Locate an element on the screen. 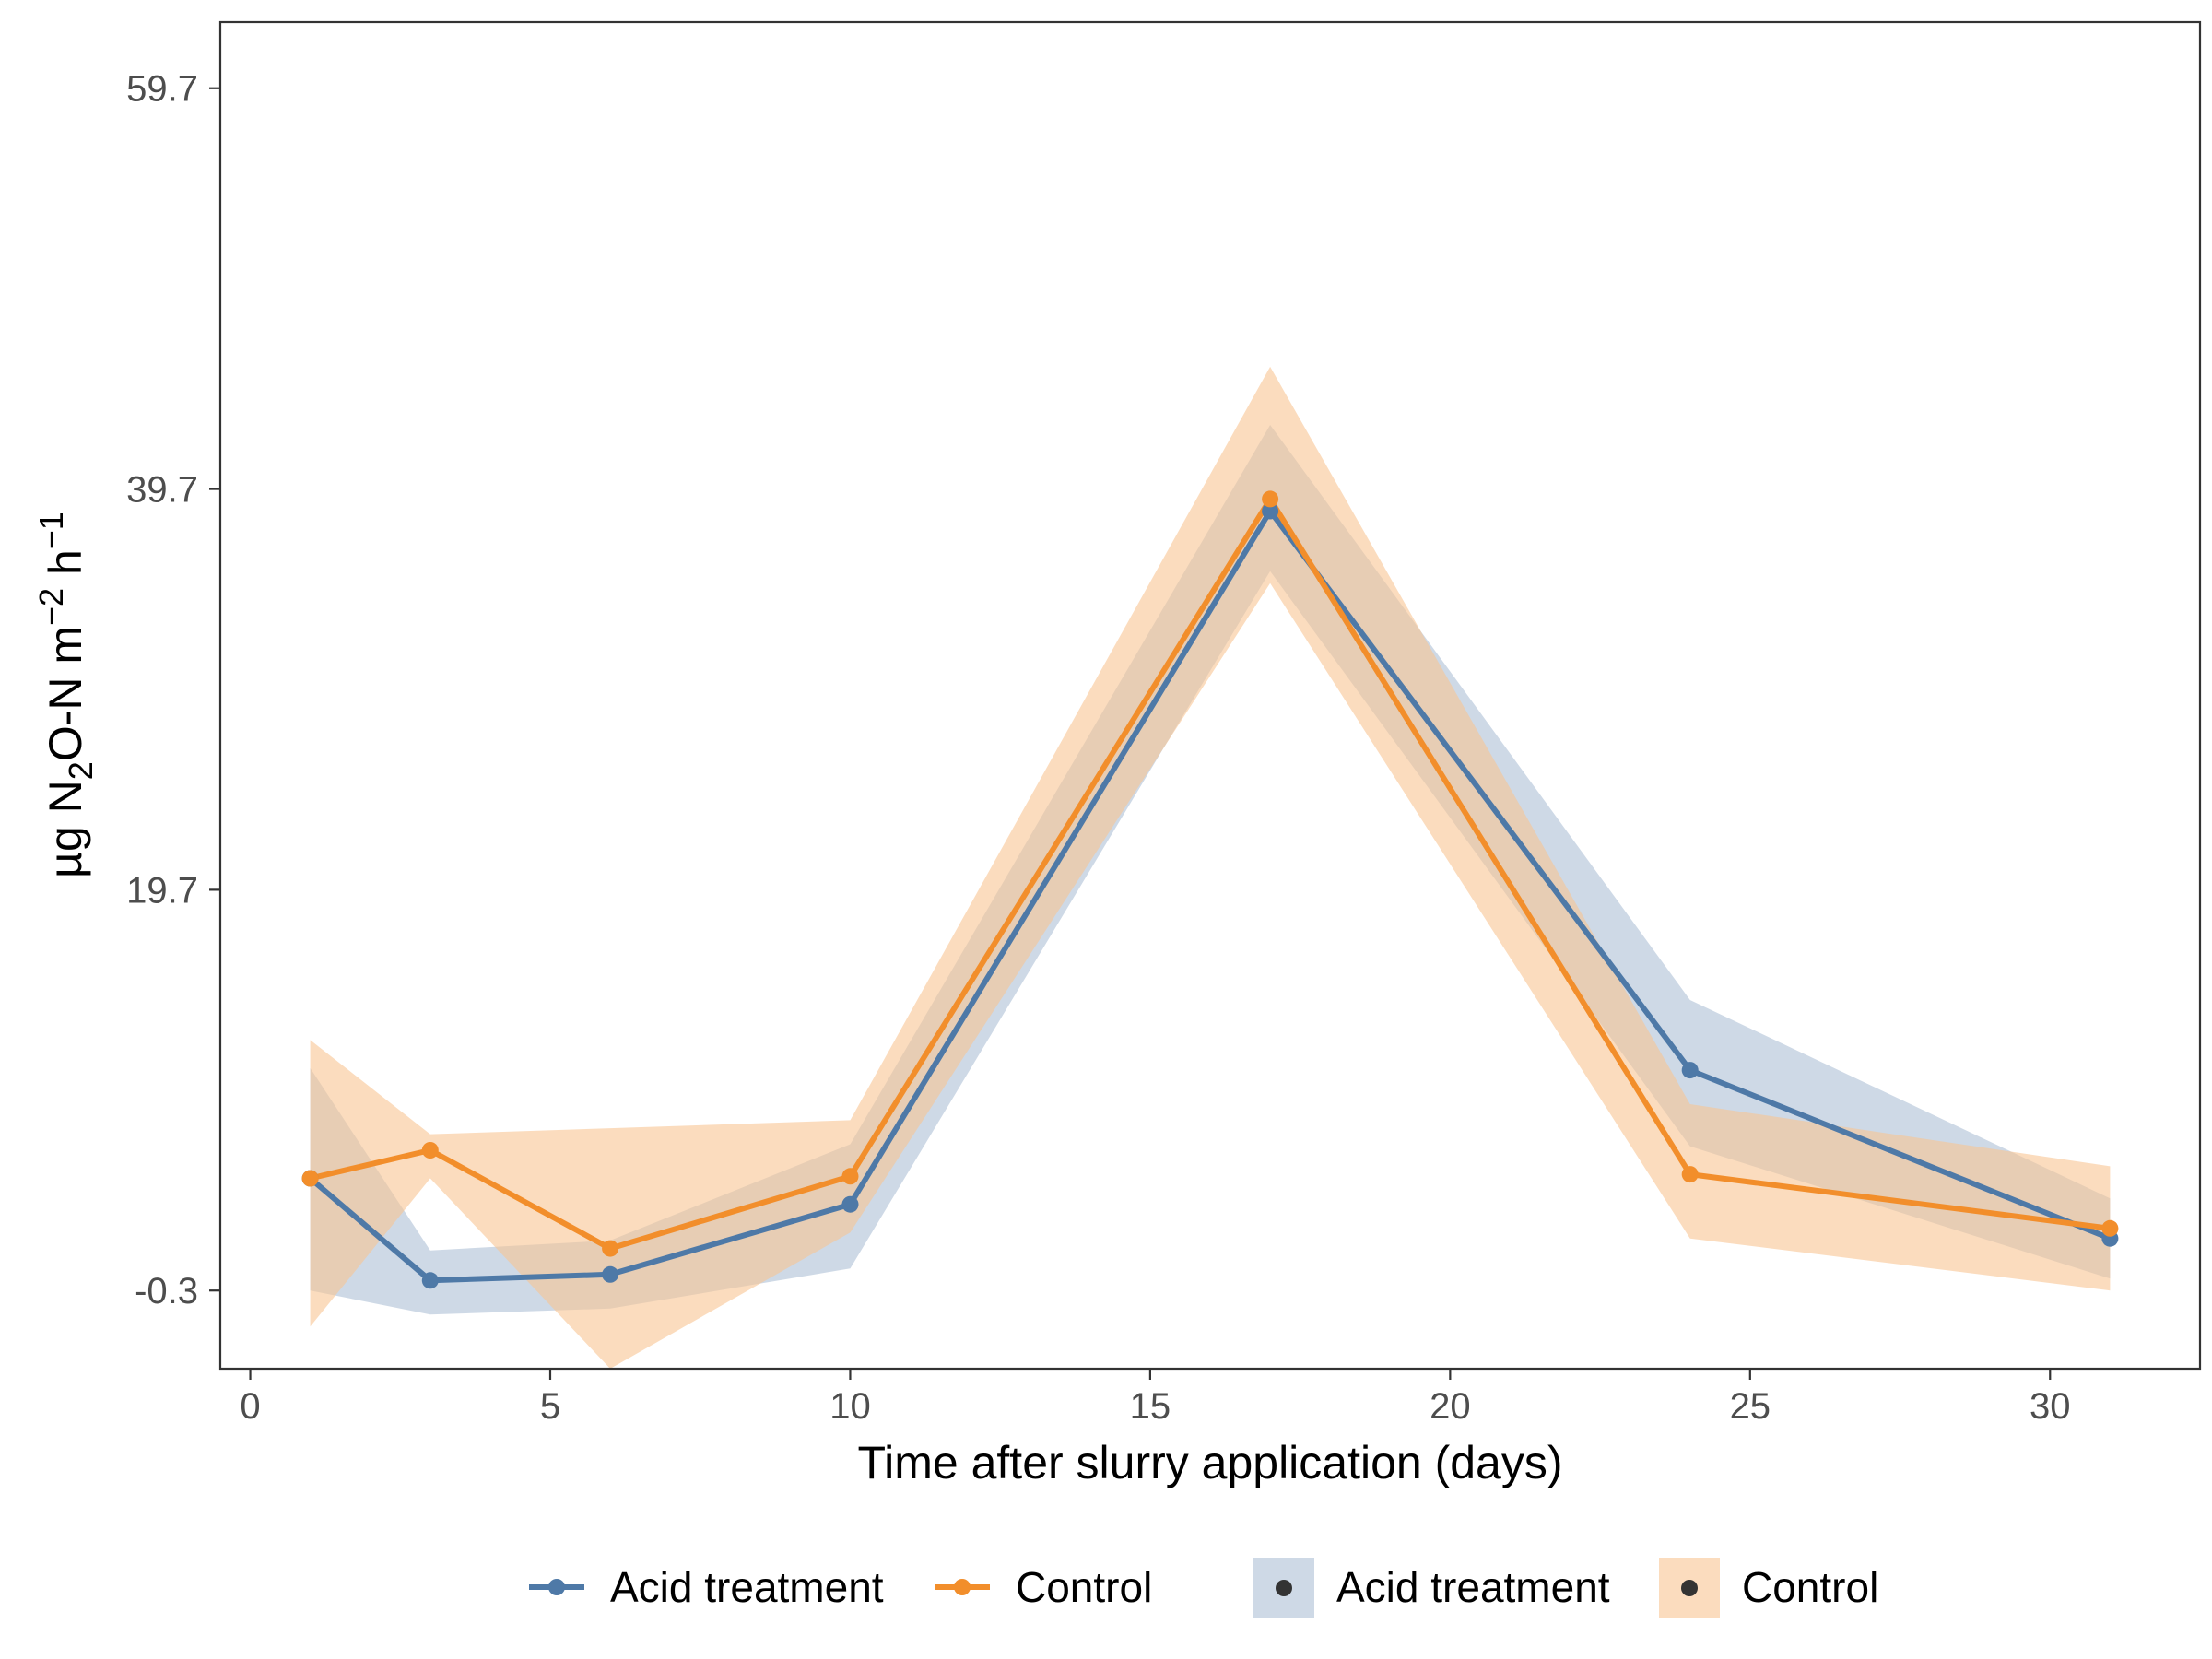 The width and height of the screenshot is (2212, 1659). legend-label-line-acid: Acid treatment is located at coordinates (747, 1587).